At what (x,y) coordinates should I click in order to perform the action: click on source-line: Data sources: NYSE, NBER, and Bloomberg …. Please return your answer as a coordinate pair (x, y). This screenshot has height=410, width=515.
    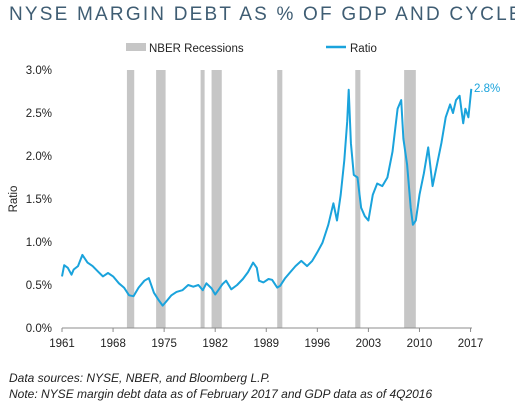
    Looking at the image, I should click on (140, 378).